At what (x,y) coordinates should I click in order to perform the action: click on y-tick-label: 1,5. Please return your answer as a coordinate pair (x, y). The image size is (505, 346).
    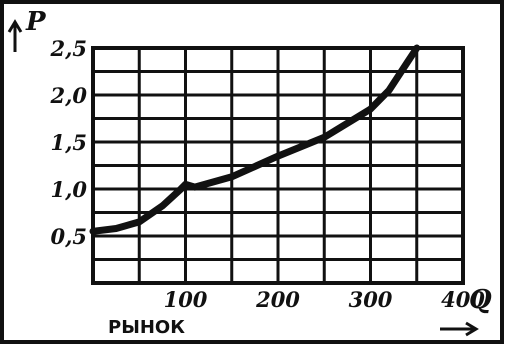
    Looking at the image, I should click on (68, 142).